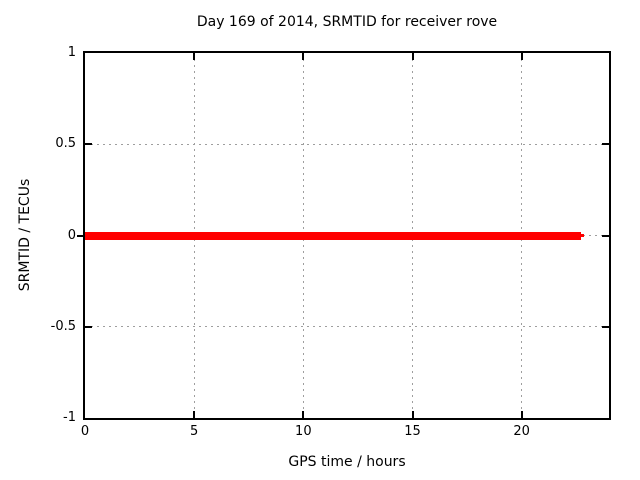 The height and width of the screenshot is (480, 640). I want to click on x-axis-label: GPS time / hours, so click(347, 462).